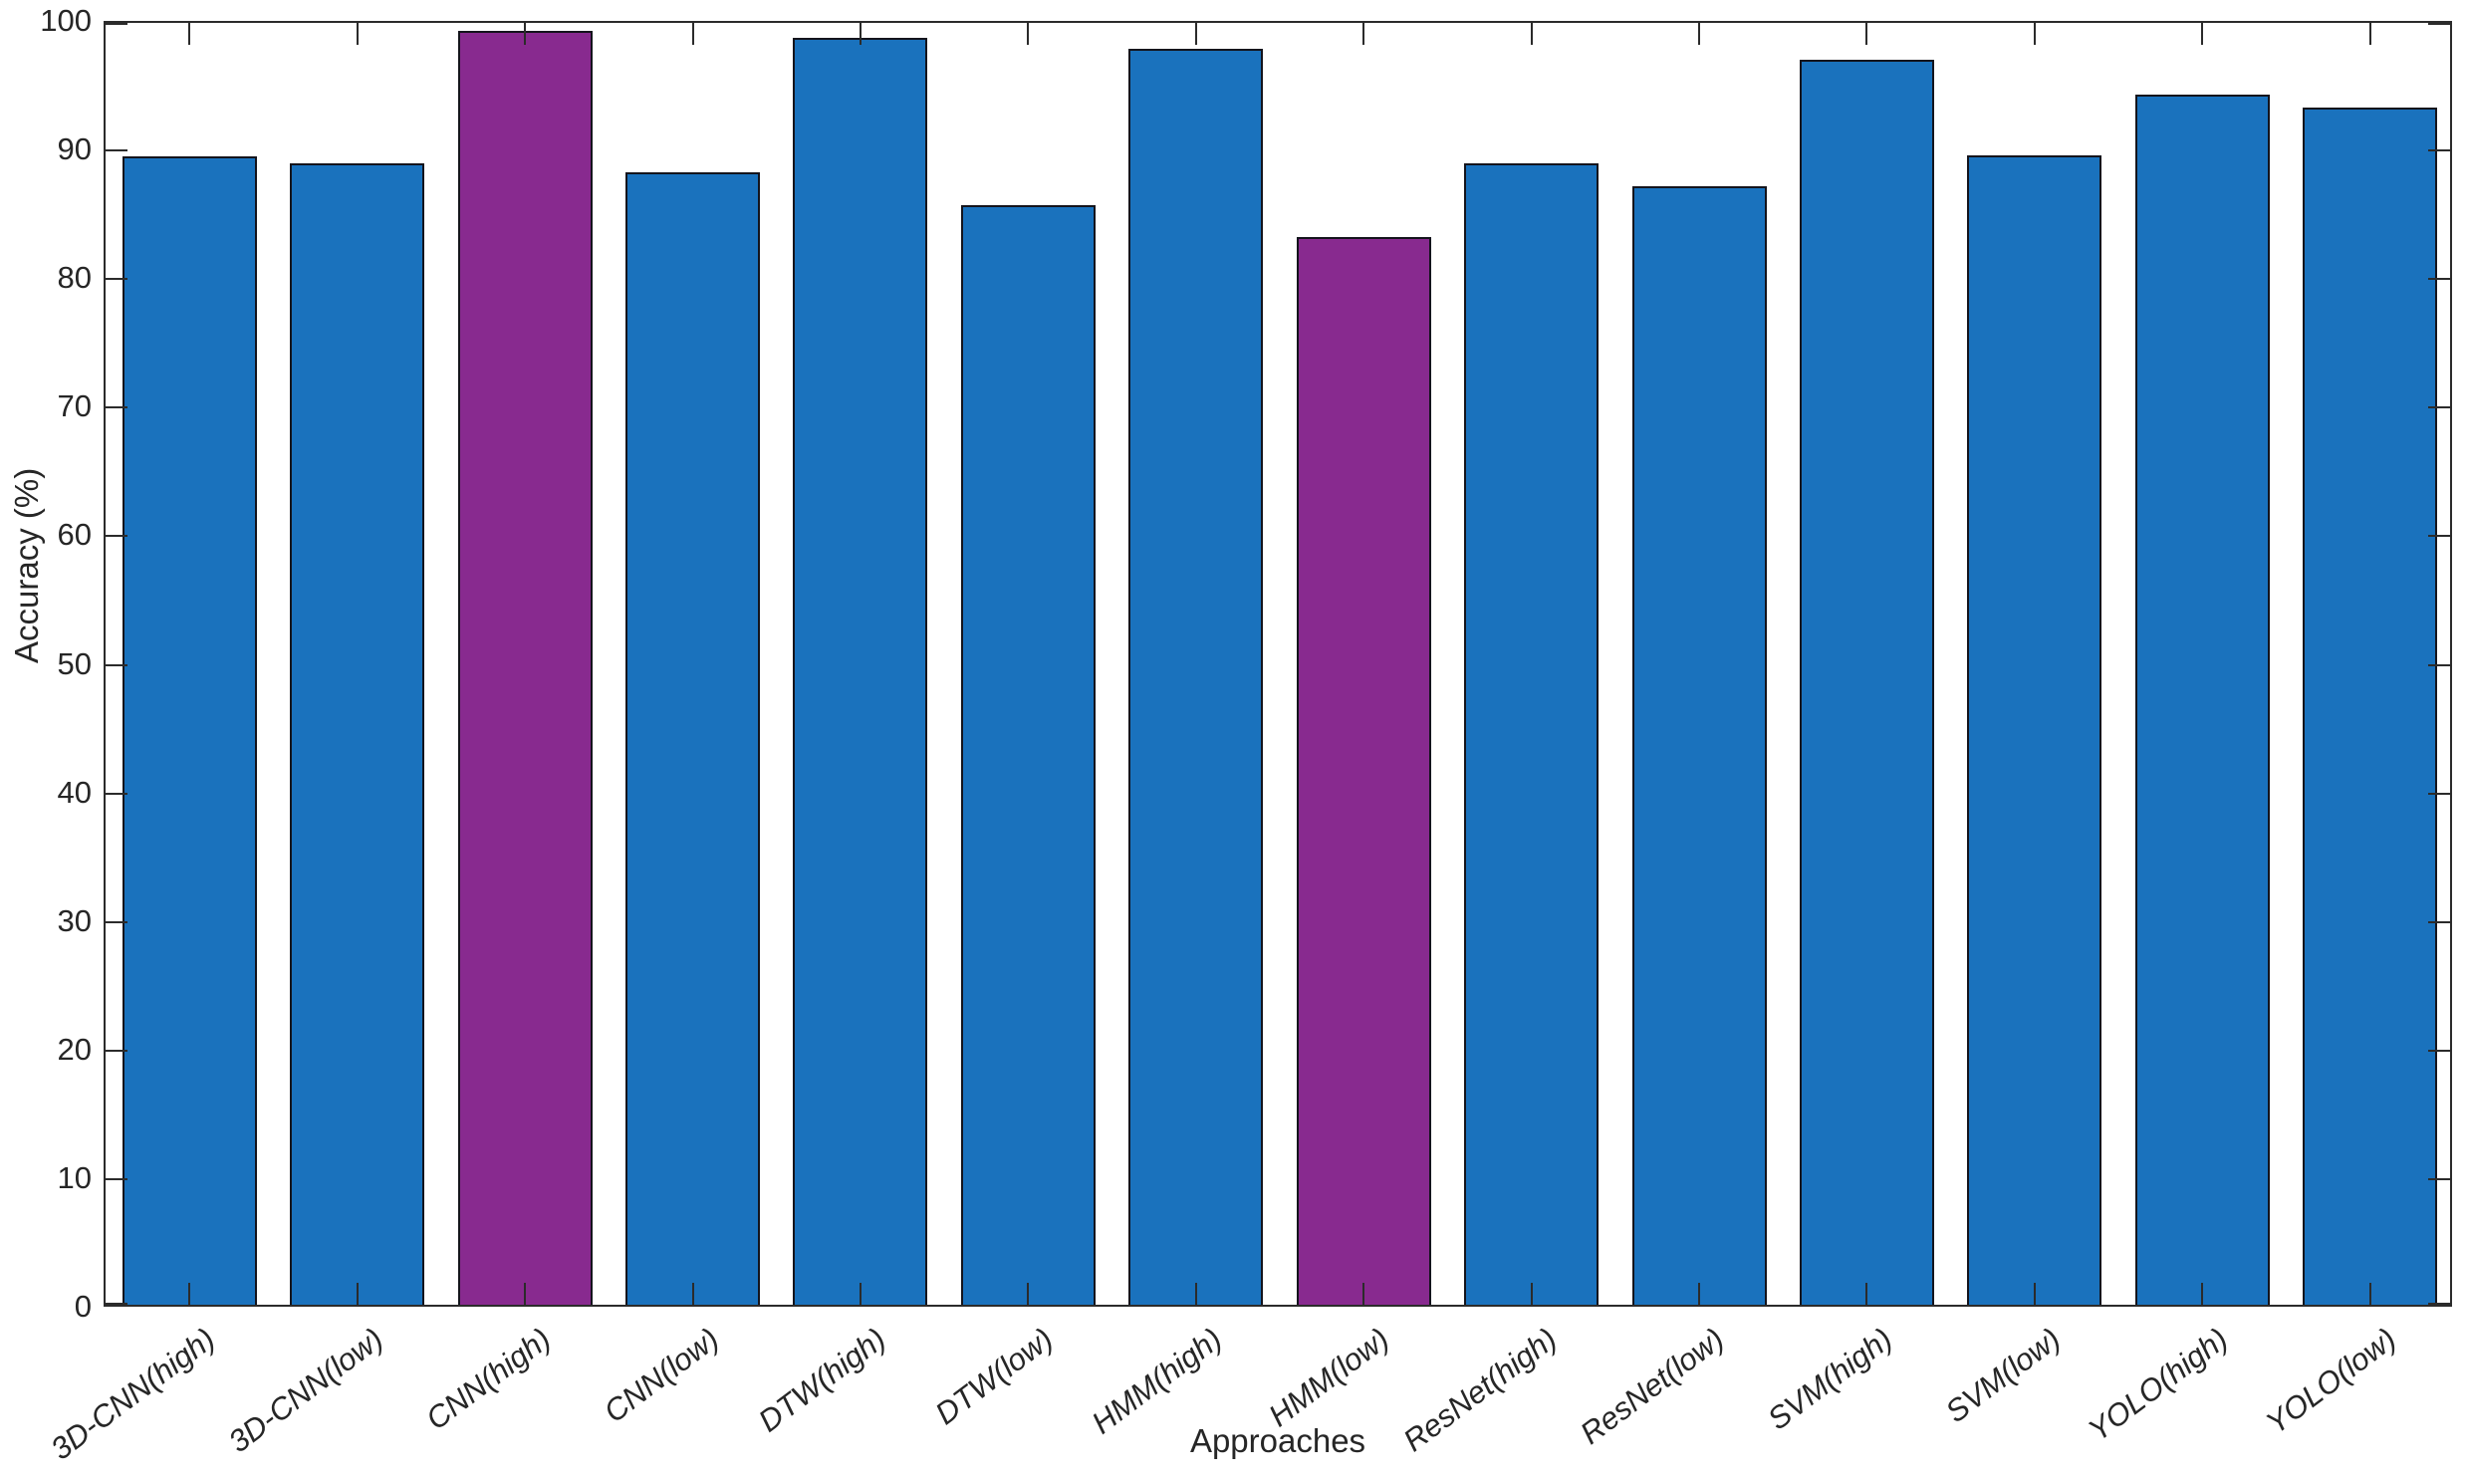  I want to click on x-tick-label-dtw-low: DTW(low), so click(994, 1376).